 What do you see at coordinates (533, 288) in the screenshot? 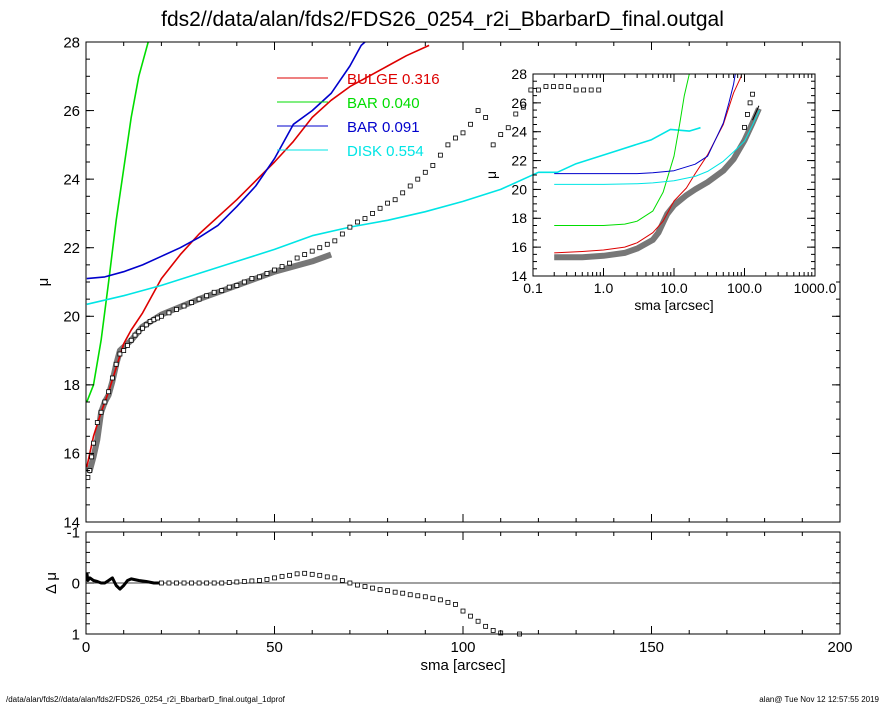
I see `x-tick-label: 0.1` at bounding box center [533, 288].